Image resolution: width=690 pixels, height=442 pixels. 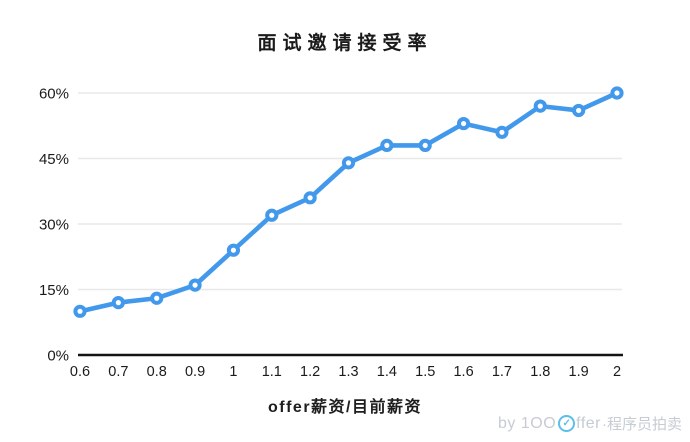 I want to click on x-tick-label: 1.1, so click(x=272, y=372).